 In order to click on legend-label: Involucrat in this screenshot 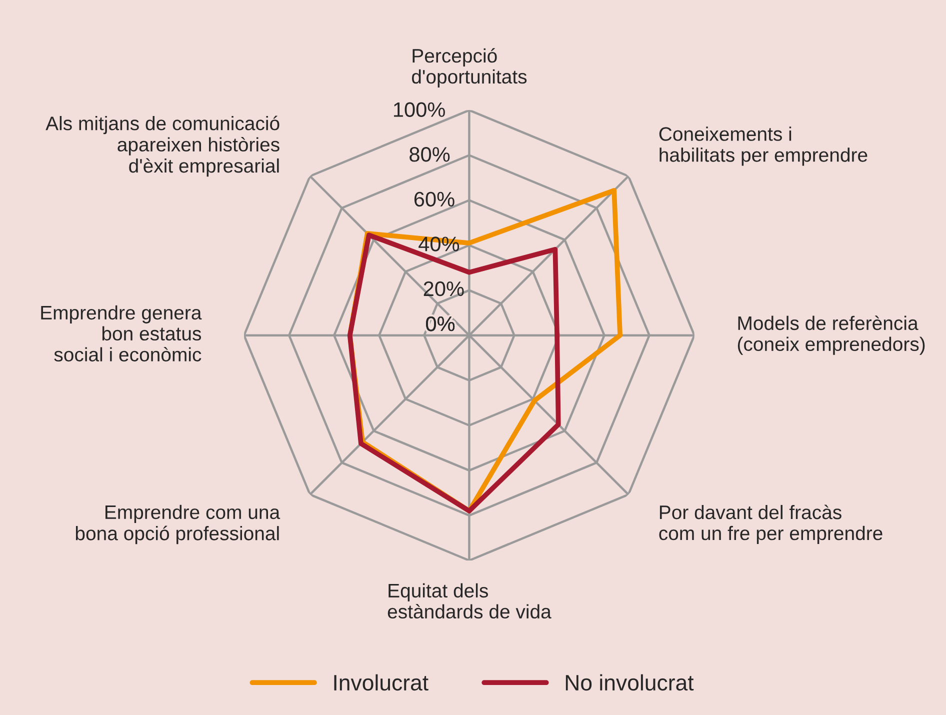, I will do `click(381, 682)`.